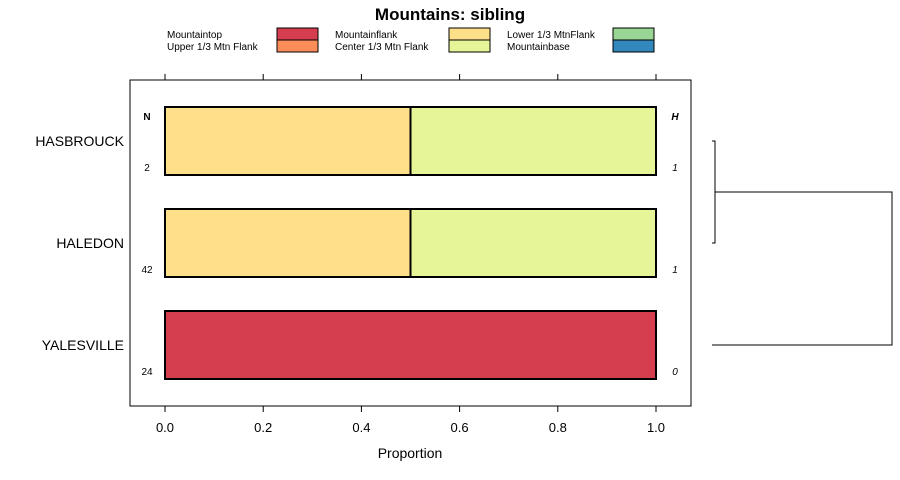 The width and height of the screenshot is (900, 480). I want to click on x-tick-label-0: 0.0, so click(165, 427).